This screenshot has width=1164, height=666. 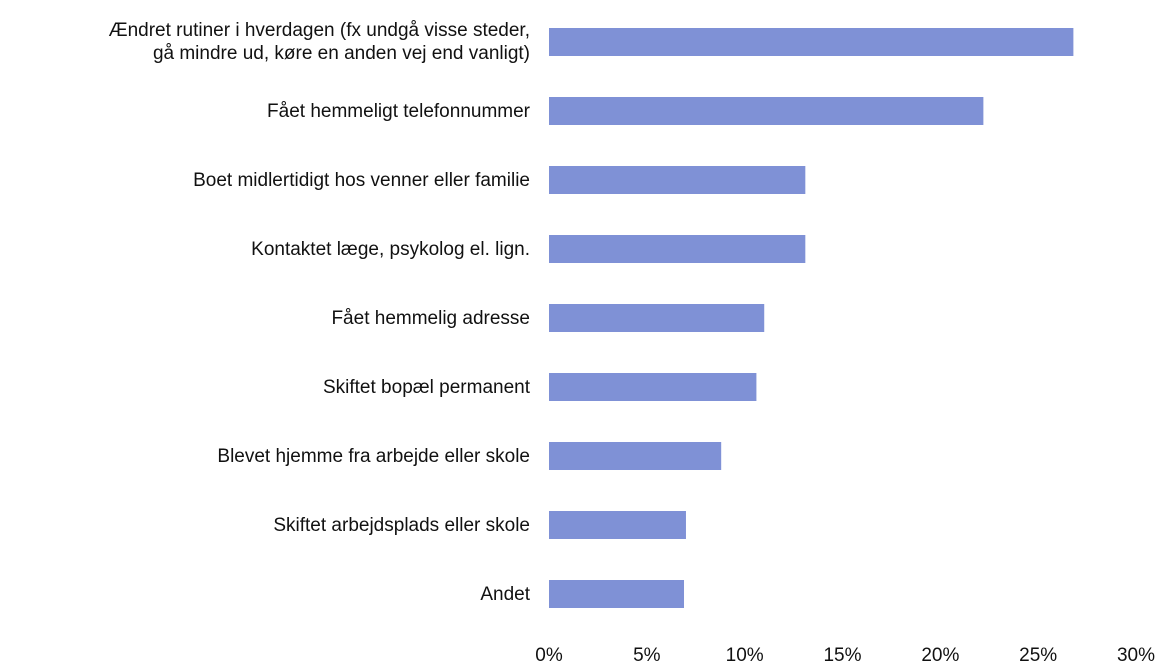 What do you see at coordinates (505, 594) in the screenshot?
I see `y-tick-label: Andet` at bounding box center [505, 594].